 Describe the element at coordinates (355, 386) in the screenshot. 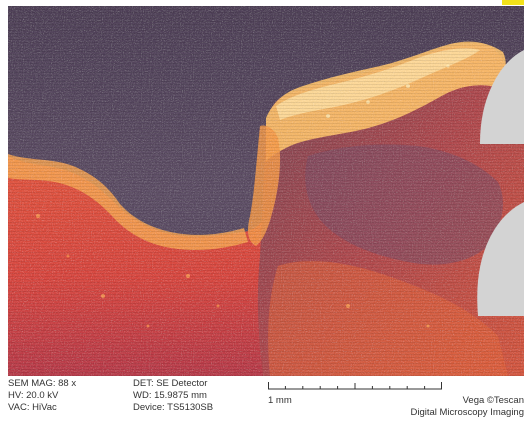

I see `scale-bar` at that location.